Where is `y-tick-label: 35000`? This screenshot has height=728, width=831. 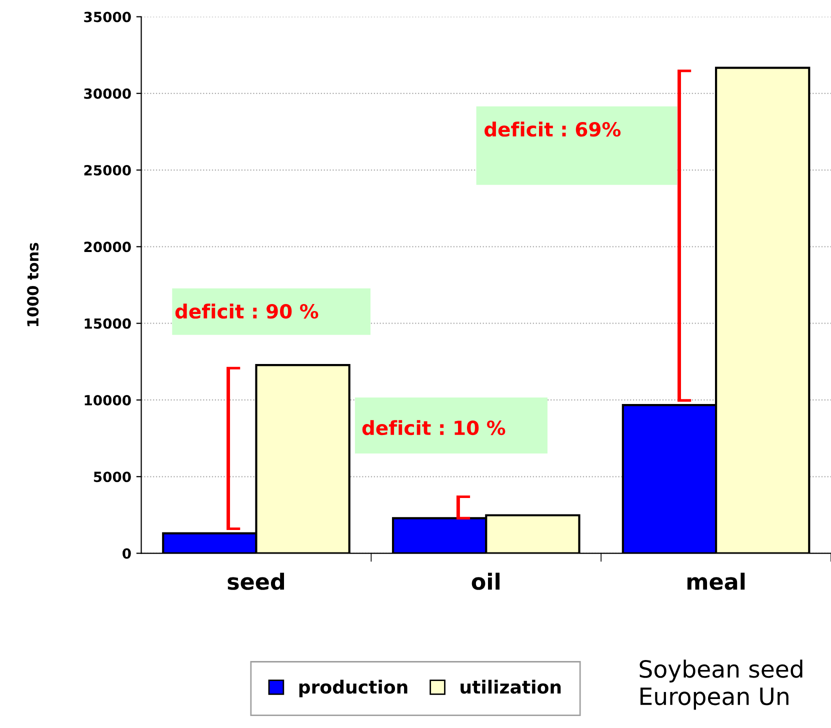
y-tick-label: 35000 is located at coordinates (107, 17).